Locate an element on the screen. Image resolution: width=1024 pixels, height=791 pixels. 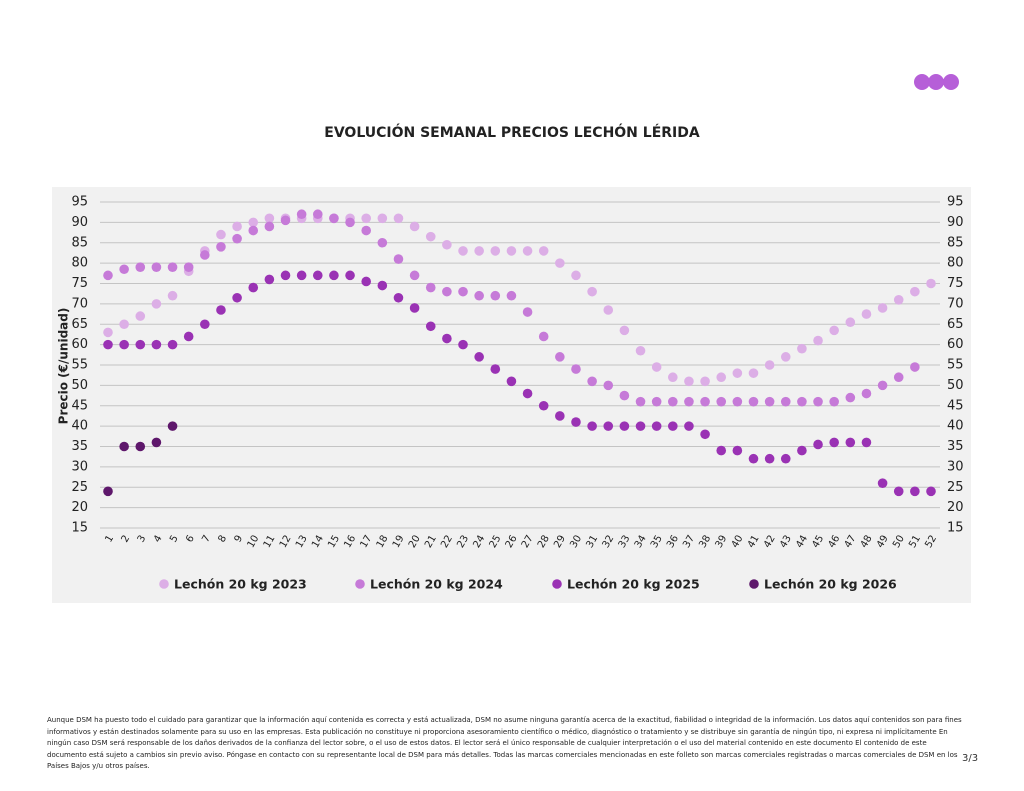
y2-tick-label: 15 is located at coordinates (955, 528).